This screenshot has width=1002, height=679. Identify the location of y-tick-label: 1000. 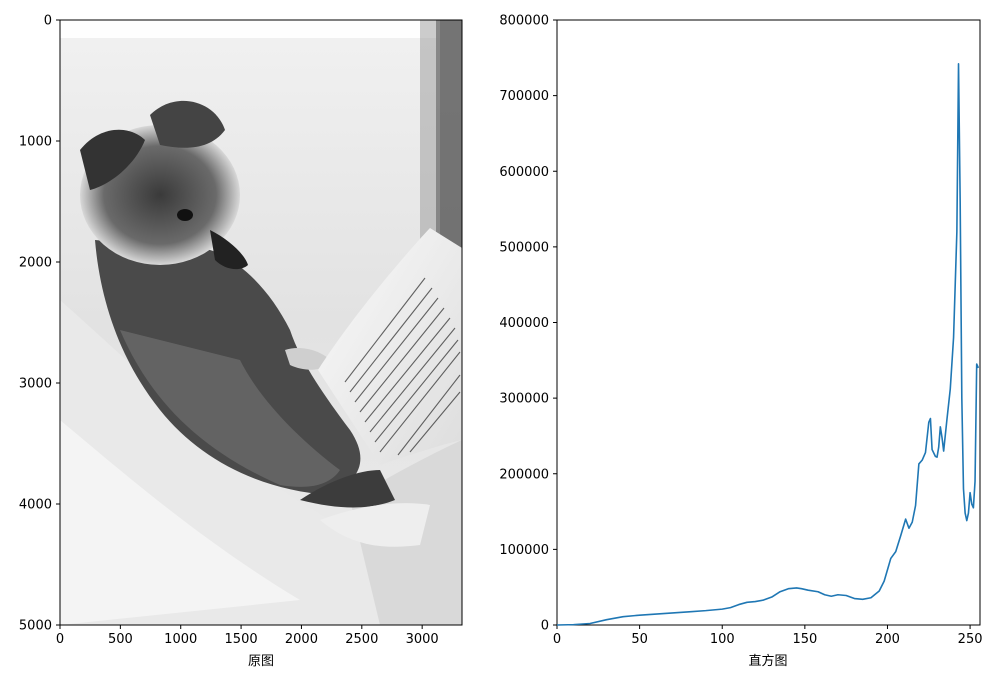
(35, 142).